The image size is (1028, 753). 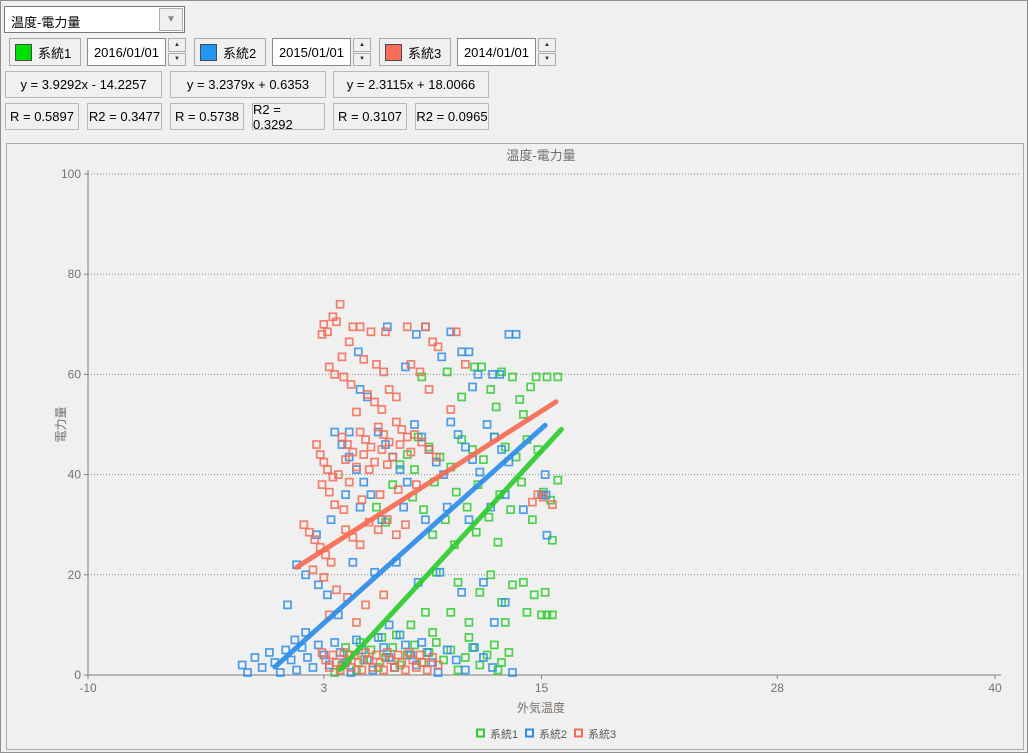 I want to click on series1-equation: y = 3.9292x - 14.2257, so click(x=83, y=84).